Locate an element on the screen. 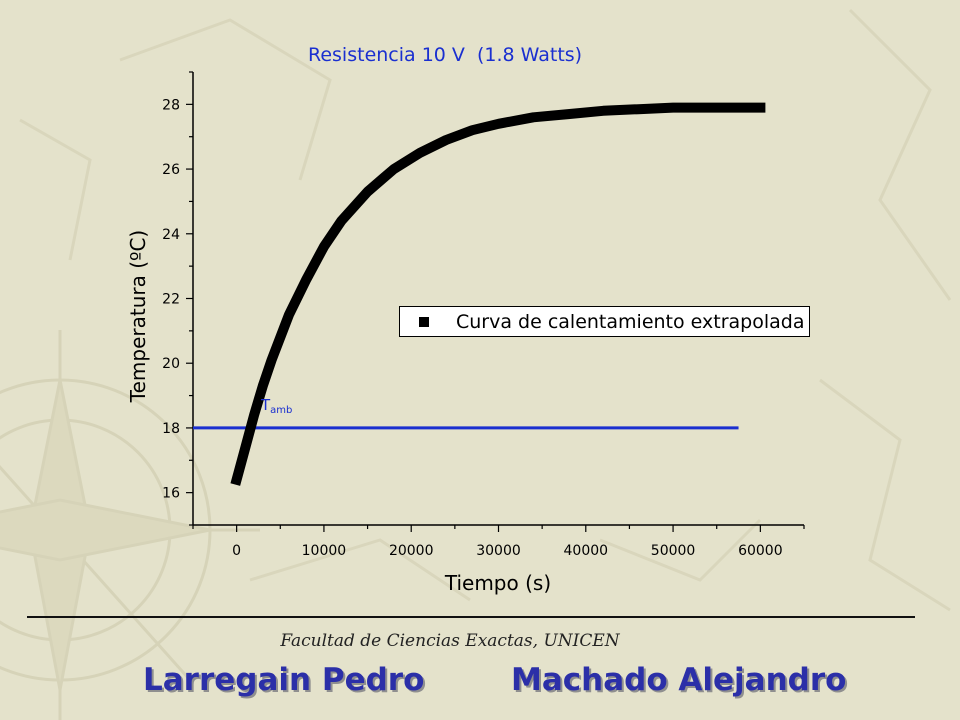 This screenshot has width=960, height=720. y-tick-label: 28 is located at coordinates (171, 105).